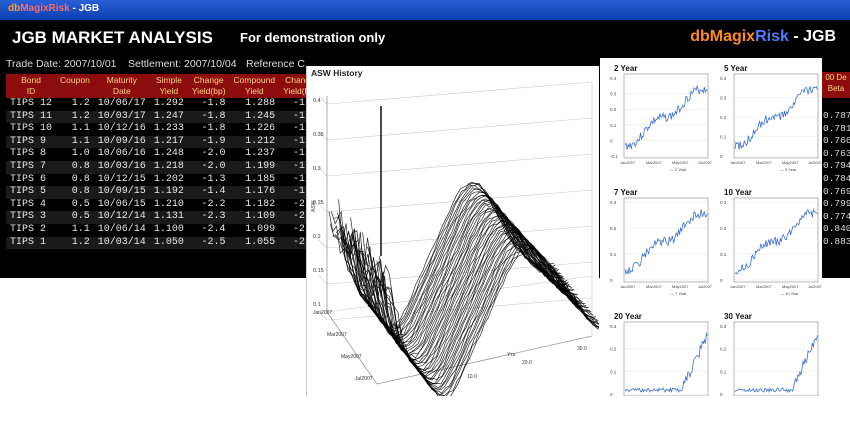 The image size is (850, 428). I want to click on table-cell: -2.2, so click(208, 205).